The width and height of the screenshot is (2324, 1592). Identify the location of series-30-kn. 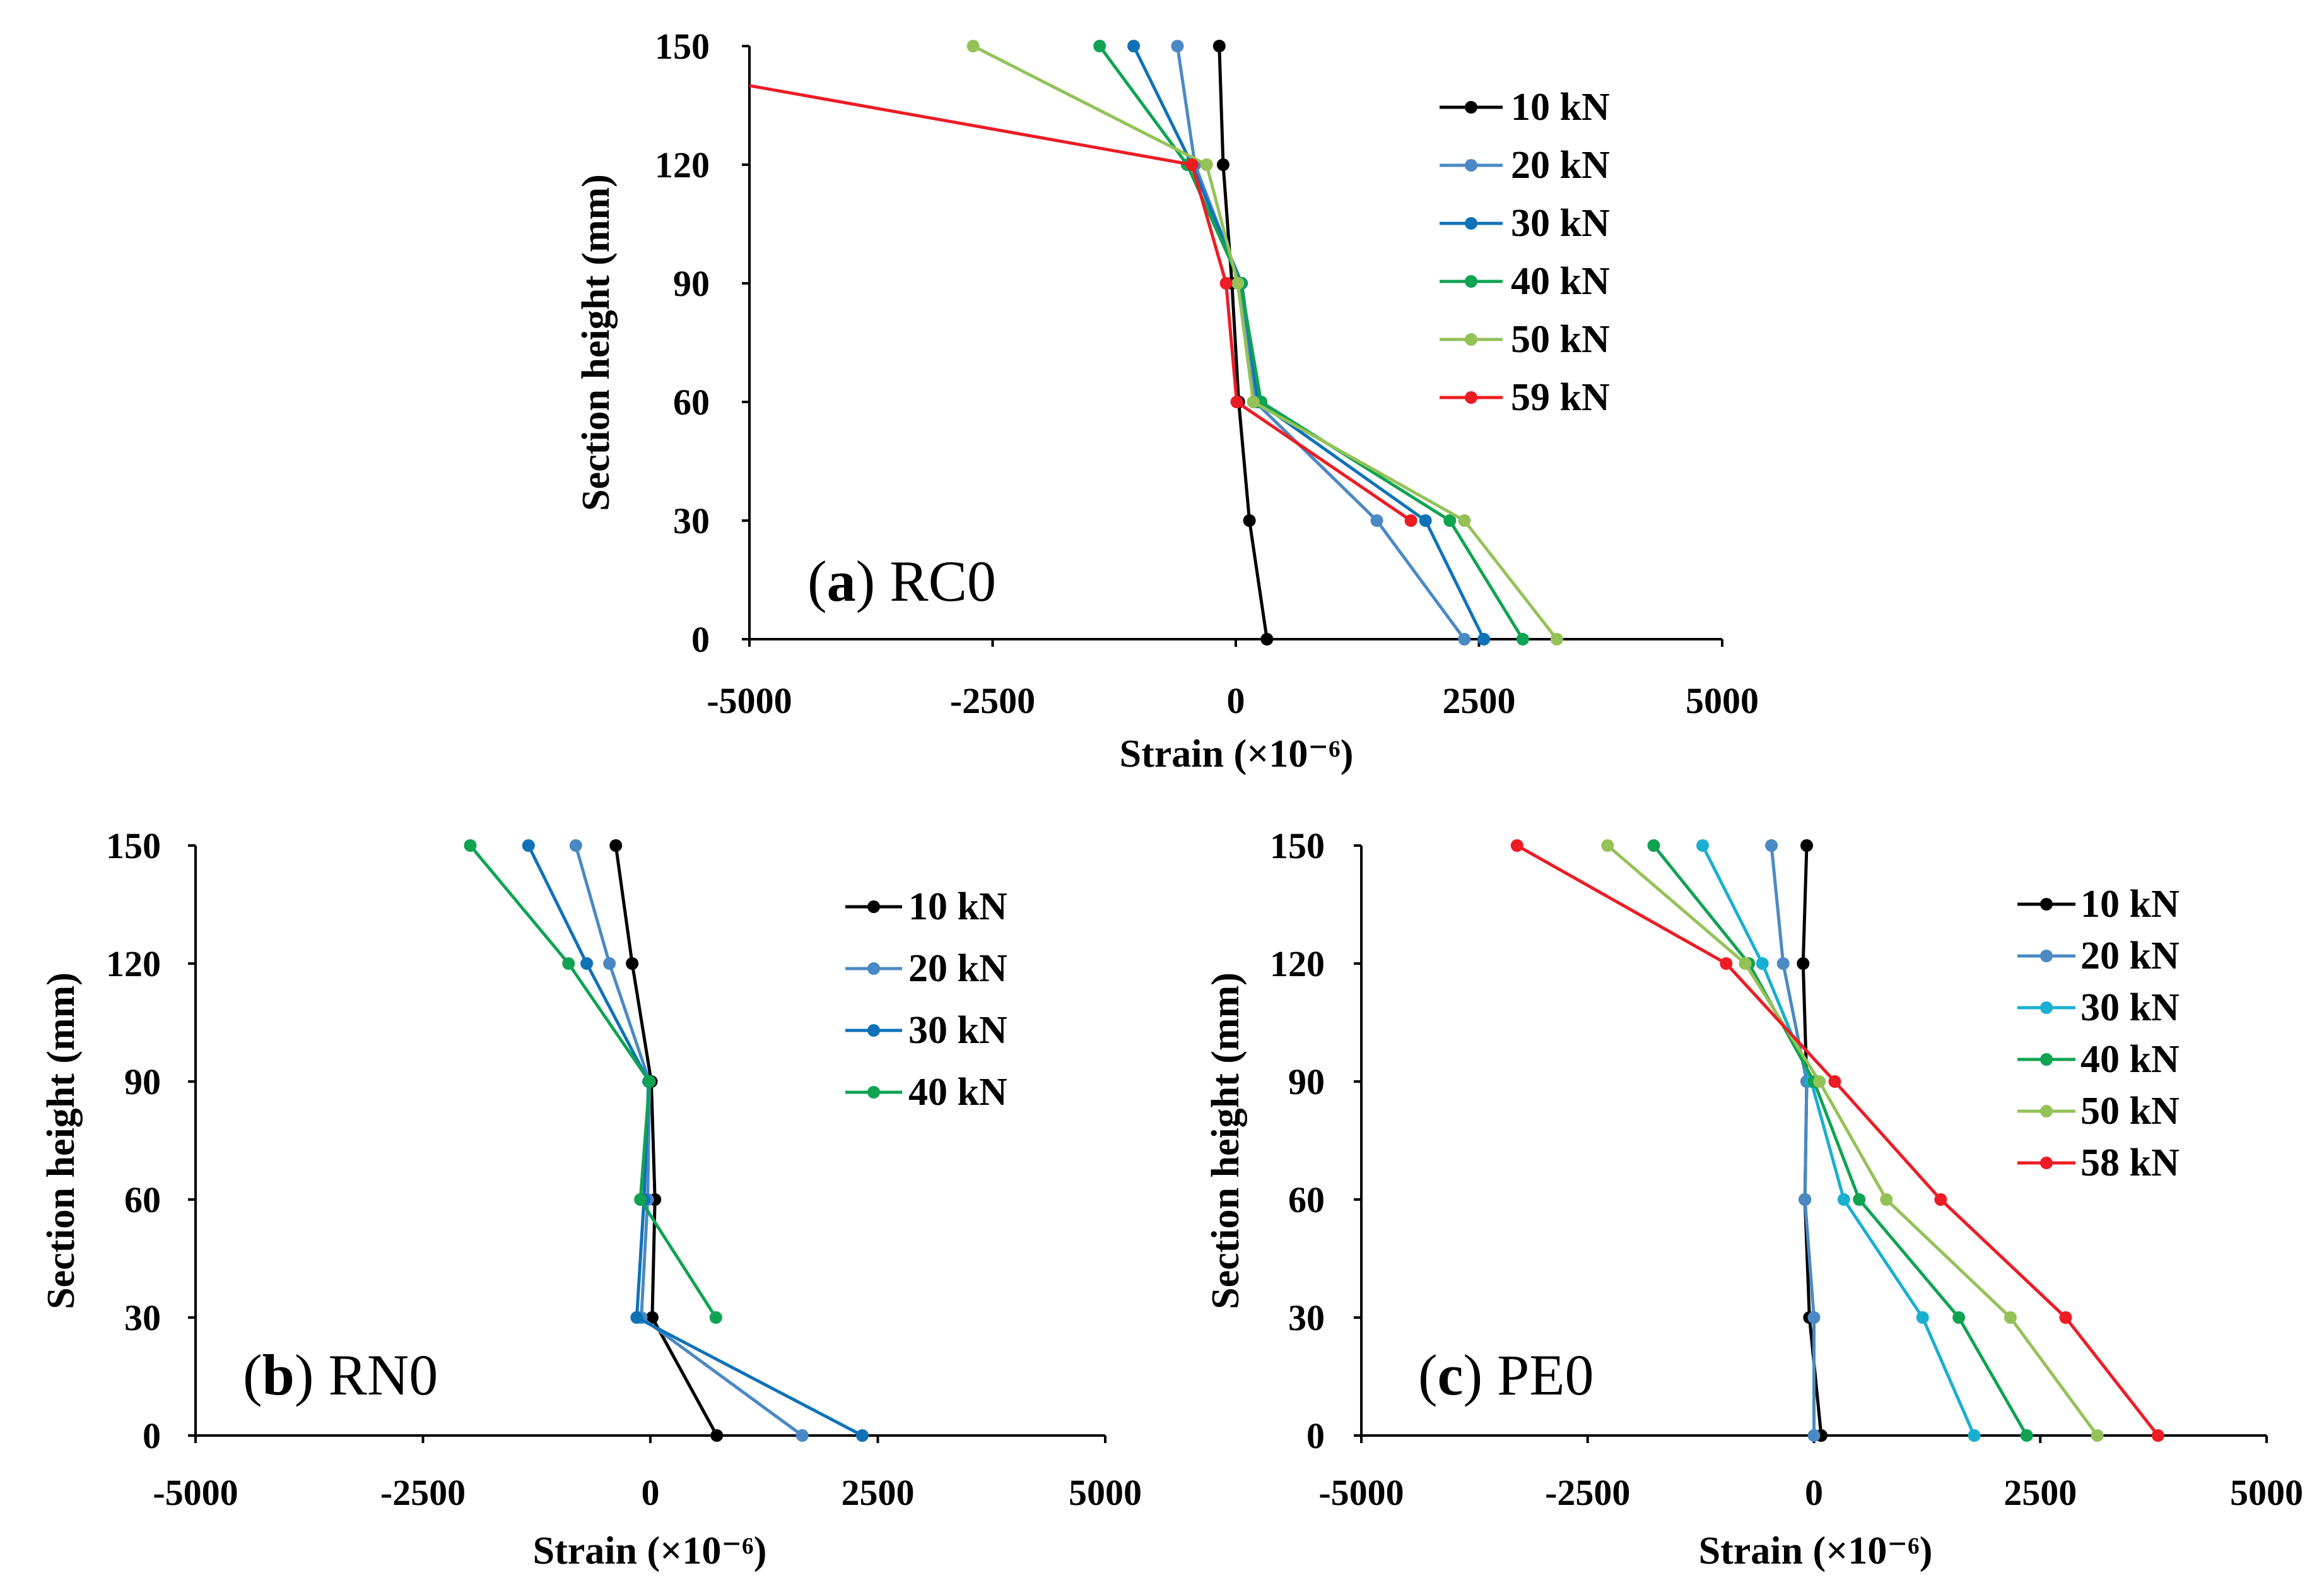
(695, 1140).